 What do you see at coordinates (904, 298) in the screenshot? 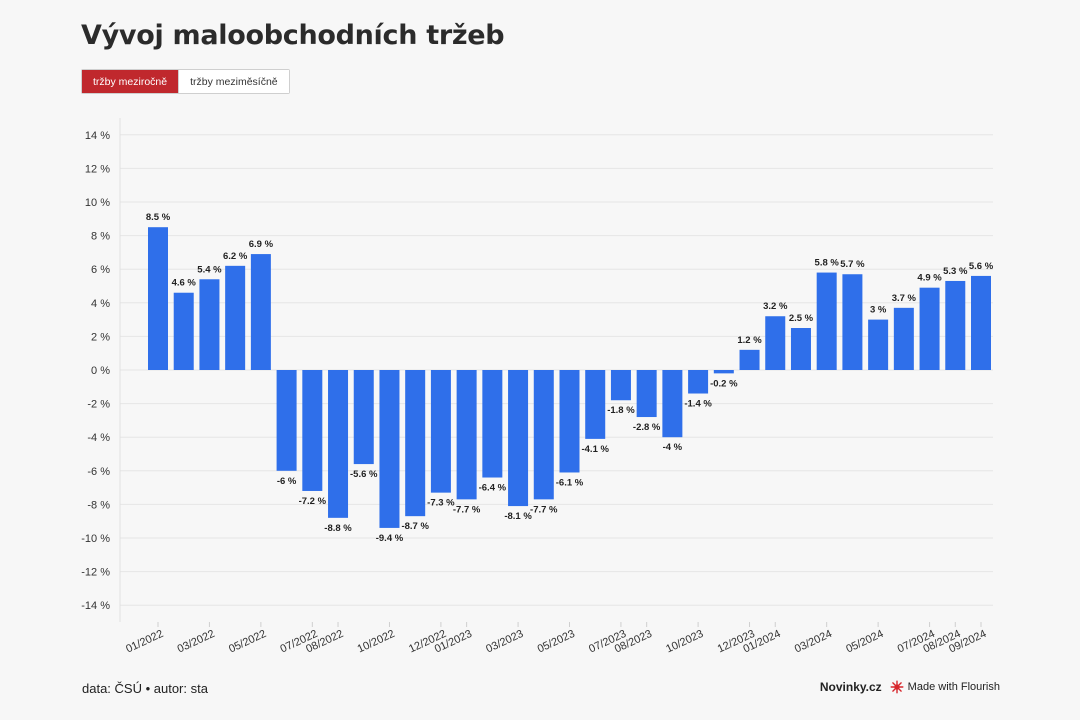
I see `data-label: 3.7 %` at bounding box center [904, 298].